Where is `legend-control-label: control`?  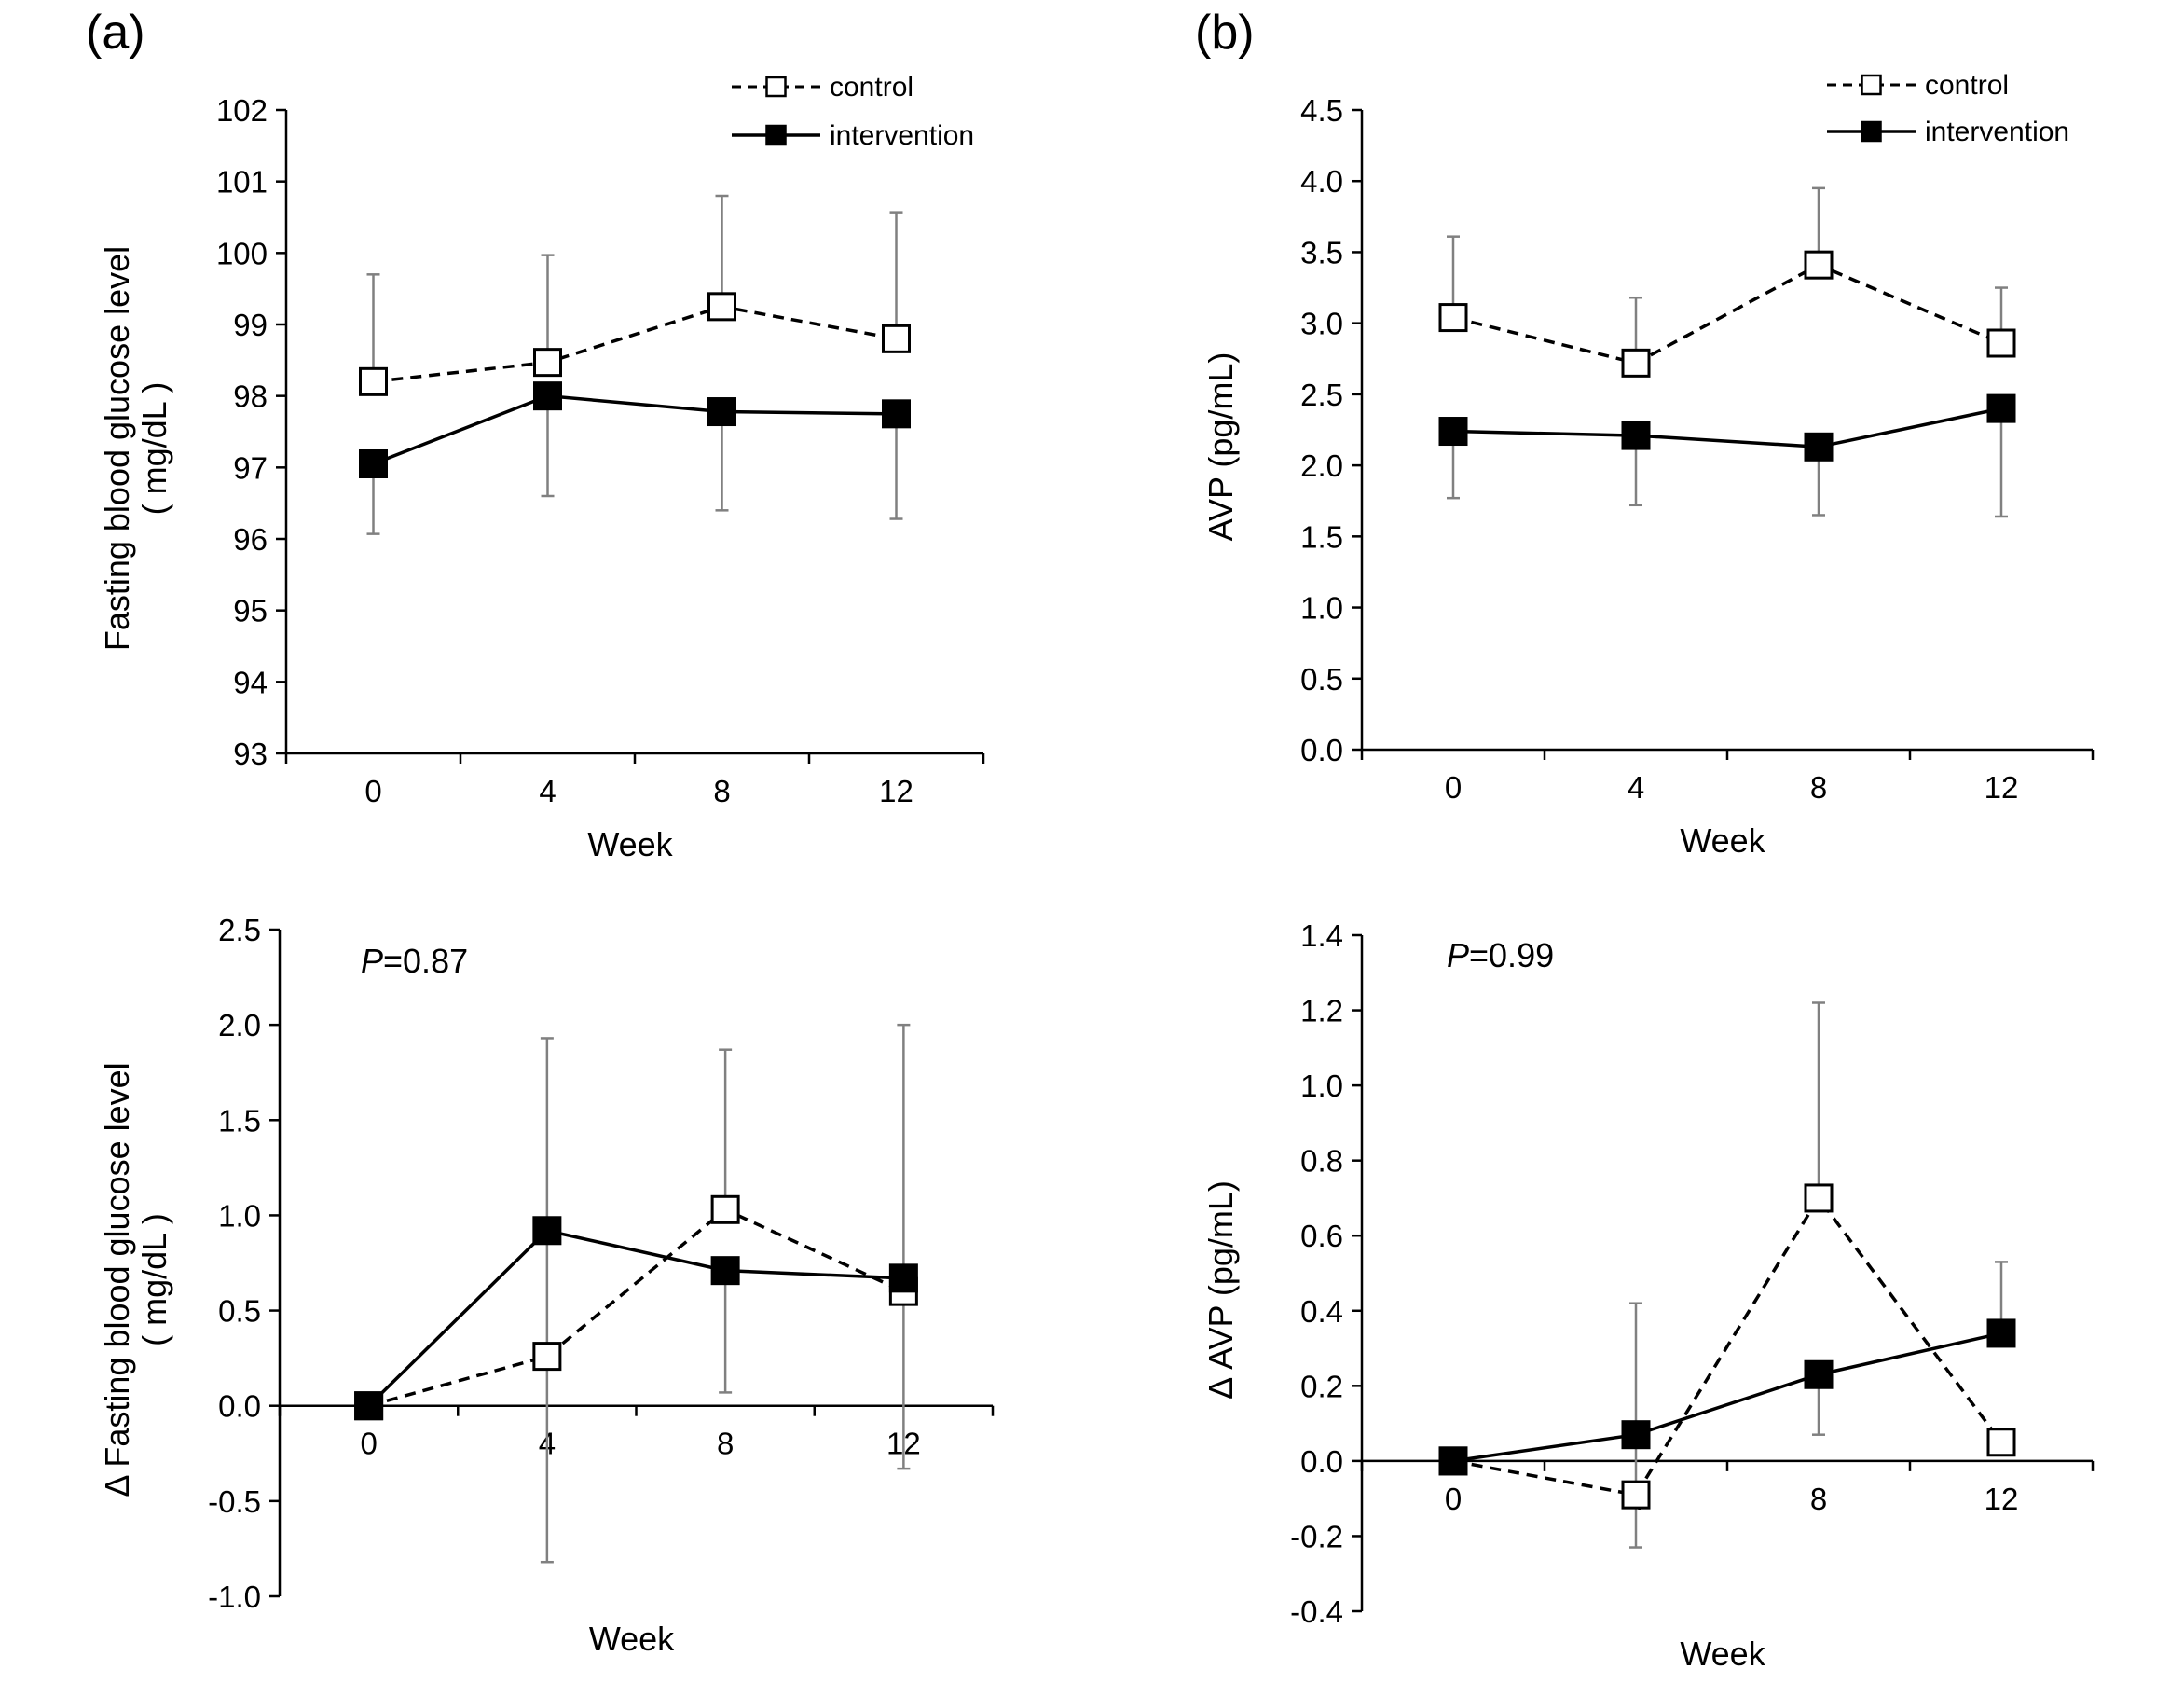 legend-control-label: control is located at coordinates (871, 87).